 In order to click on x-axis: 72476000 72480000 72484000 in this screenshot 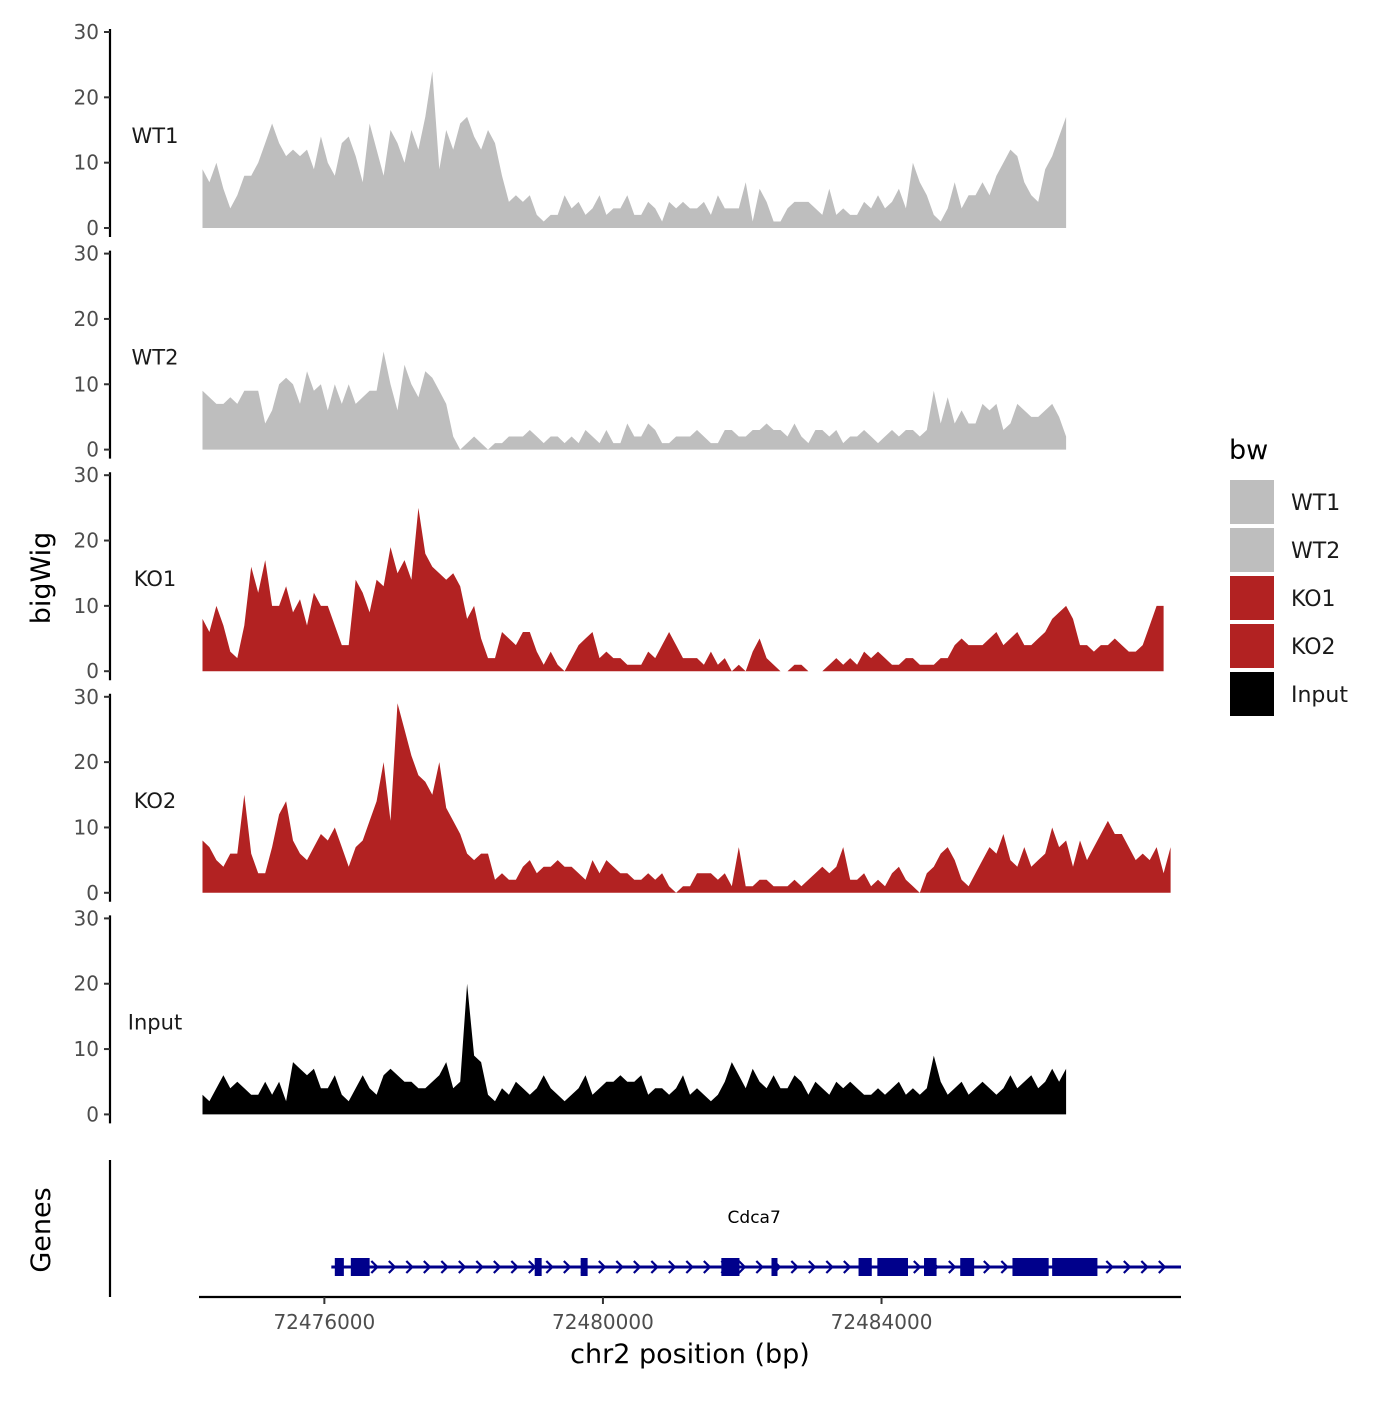, I will do `click(690, 1314)`.